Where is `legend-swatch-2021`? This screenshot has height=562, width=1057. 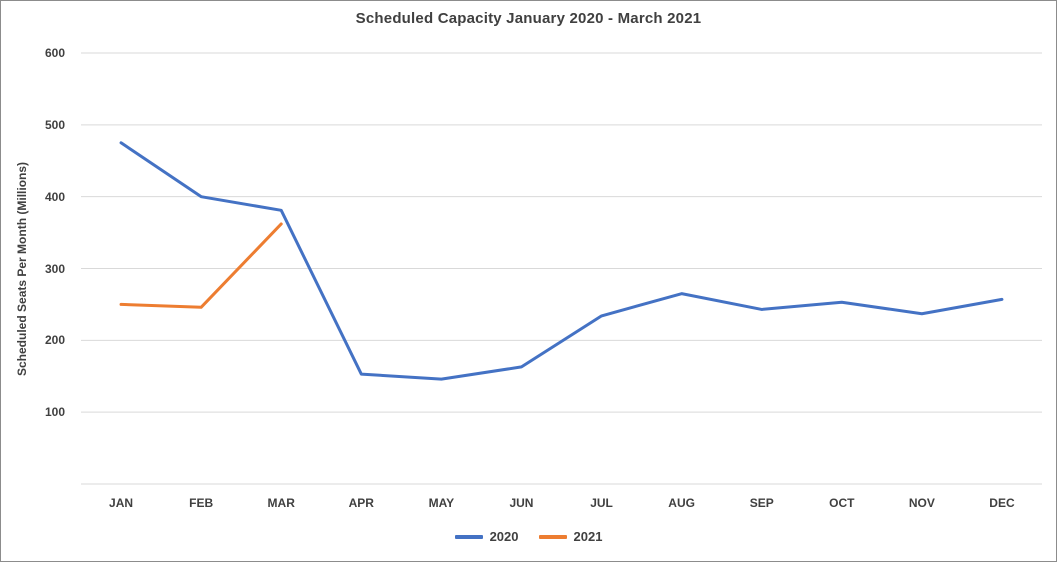 legend-swatch-2021 is located at coordinates (552, 536).